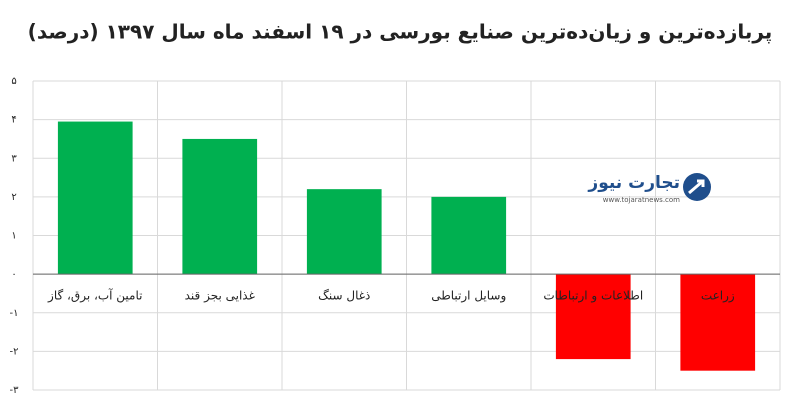 Image resolution: width=800 pixels, height=405 pixels. Describe the element at coordinates (13, 197) in the screenshot. I see `y-tick-label: ۲` at that location.